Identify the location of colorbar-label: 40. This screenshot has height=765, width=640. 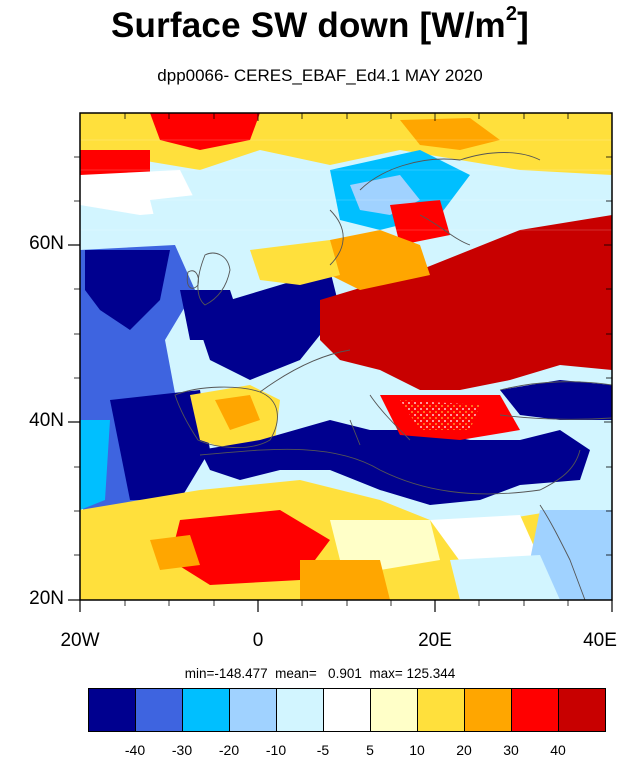
(558, 750).